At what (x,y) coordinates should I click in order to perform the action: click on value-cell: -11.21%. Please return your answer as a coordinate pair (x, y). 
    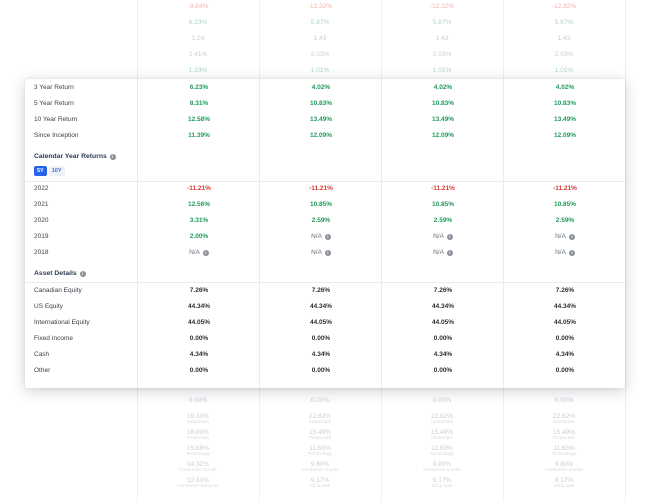
    Looking at the image, I should click on (443, 189).